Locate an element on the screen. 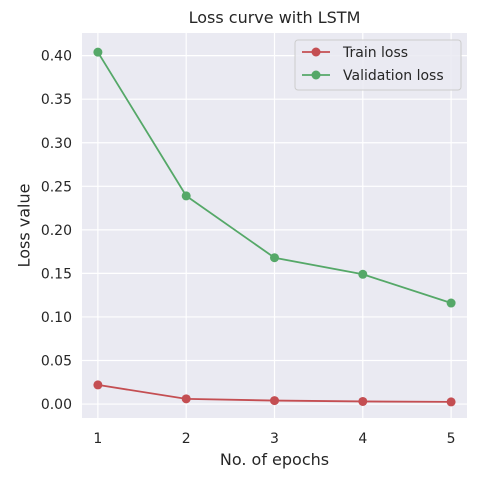 The height and width of the screenshot is (479, 478). y-tick-label: 0.35 is located at coordinates (56, 100).